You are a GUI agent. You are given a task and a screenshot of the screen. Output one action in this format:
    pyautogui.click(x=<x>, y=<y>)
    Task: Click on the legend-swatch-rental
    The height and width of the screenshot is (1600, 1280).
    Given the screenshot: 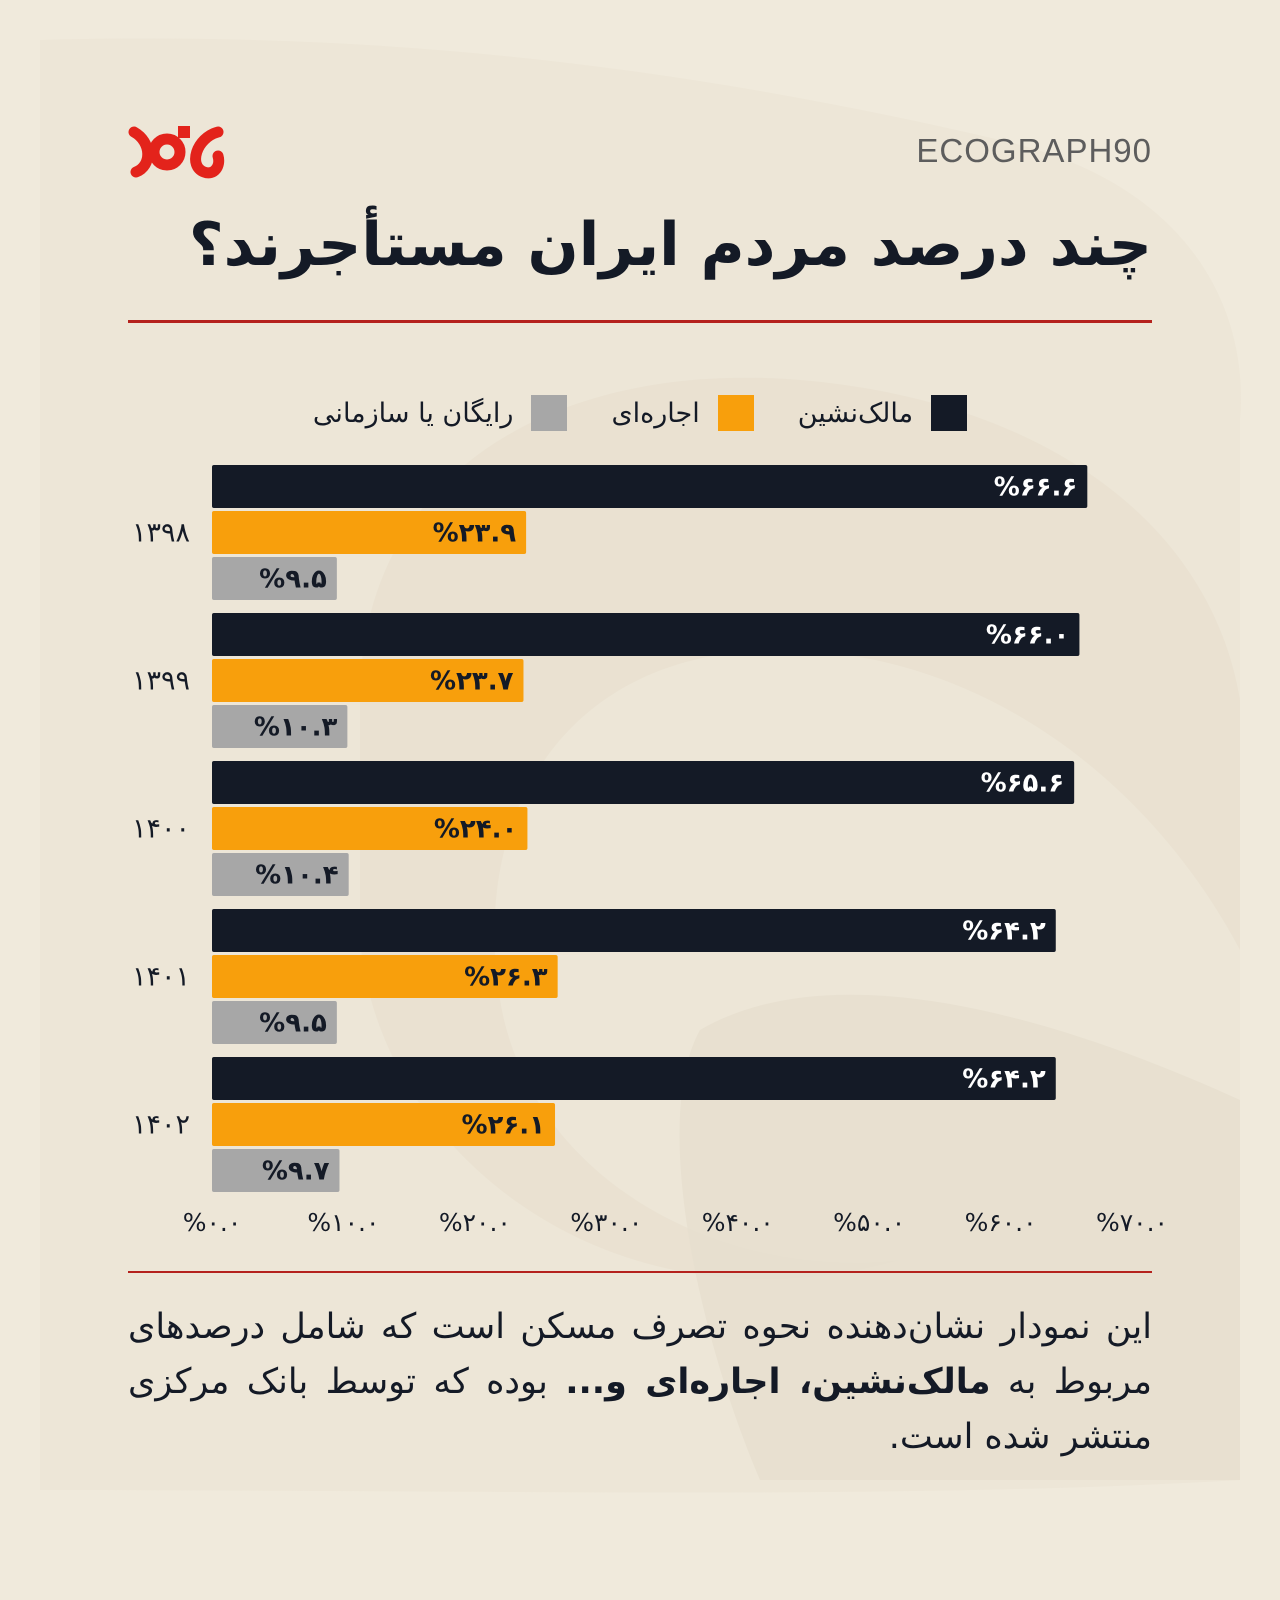 What is the action you would take?
    pyautogui.click(x=735, y=413)
    